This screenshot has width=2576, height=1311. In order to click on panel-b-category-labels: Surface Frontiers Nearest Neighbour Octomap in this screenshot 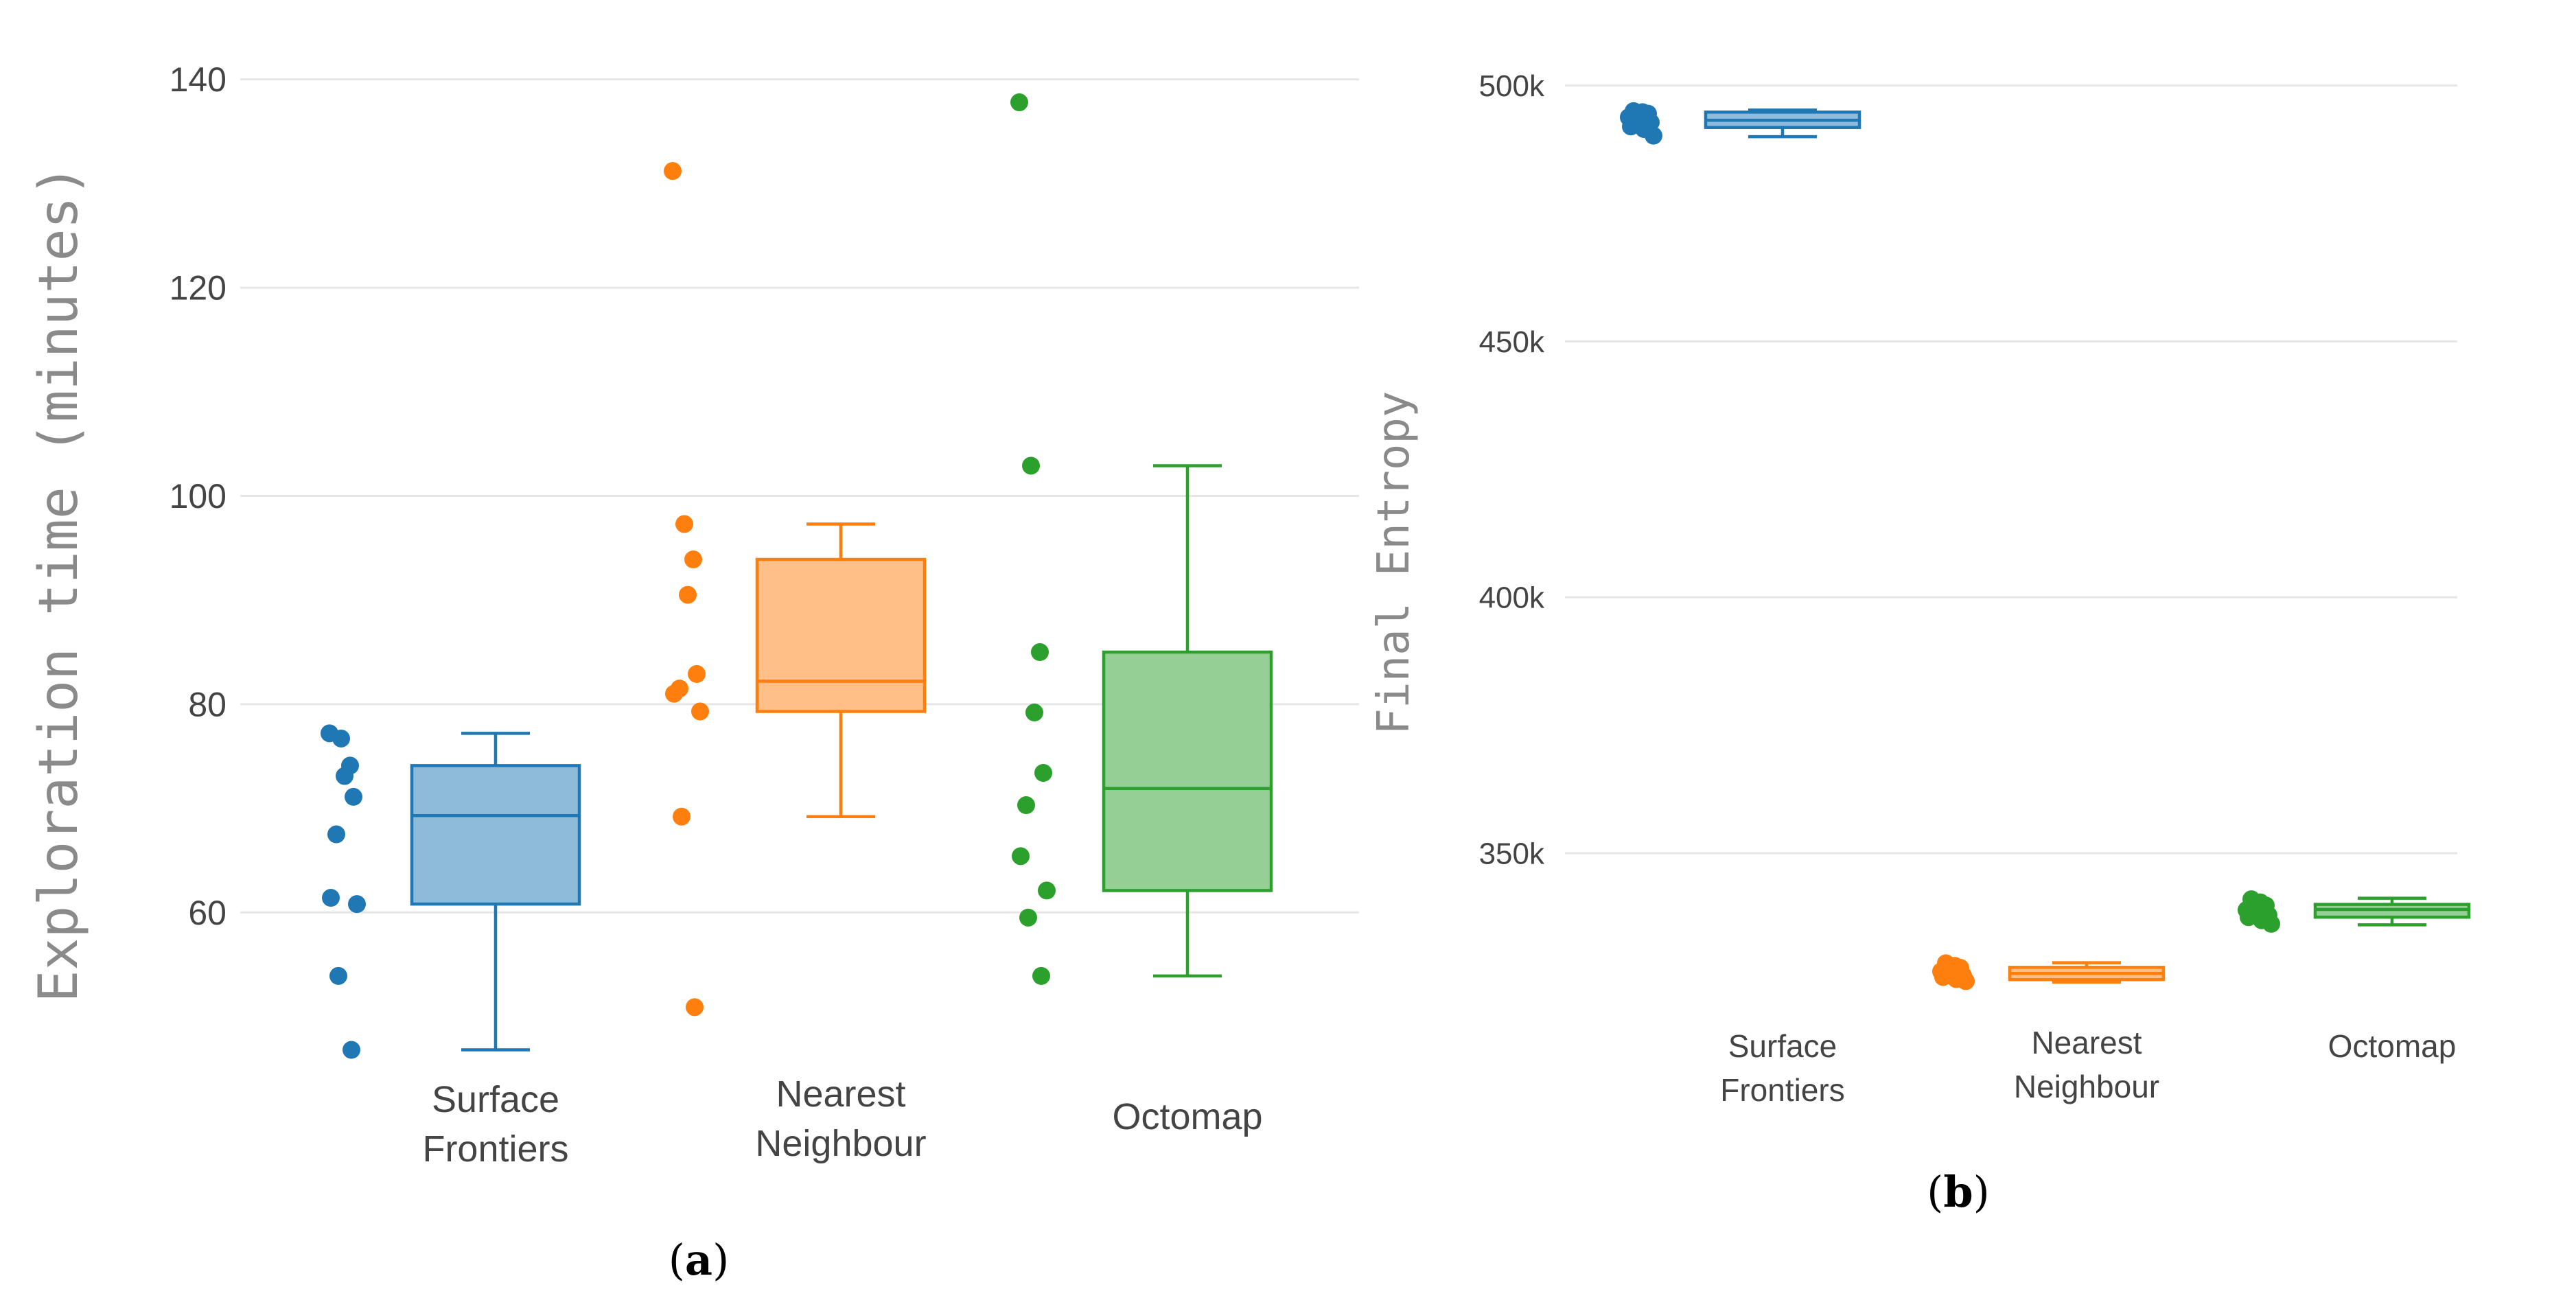, I will do `click(2088, 1066)`.